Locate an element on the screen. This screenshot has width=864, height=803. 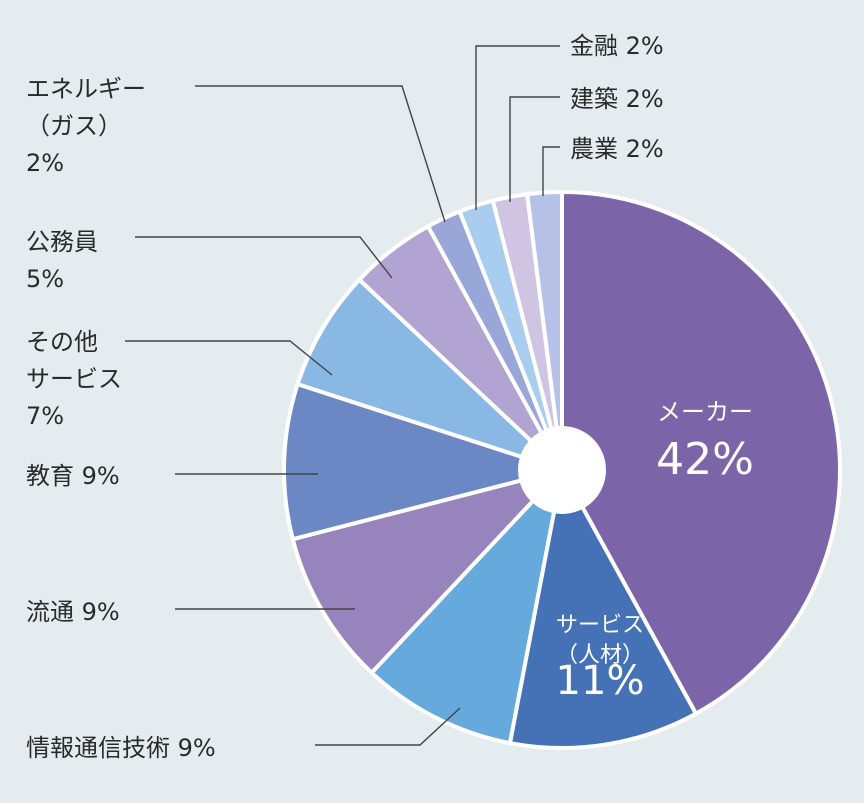
data-label: 42% is located at coordinates (705, 459).